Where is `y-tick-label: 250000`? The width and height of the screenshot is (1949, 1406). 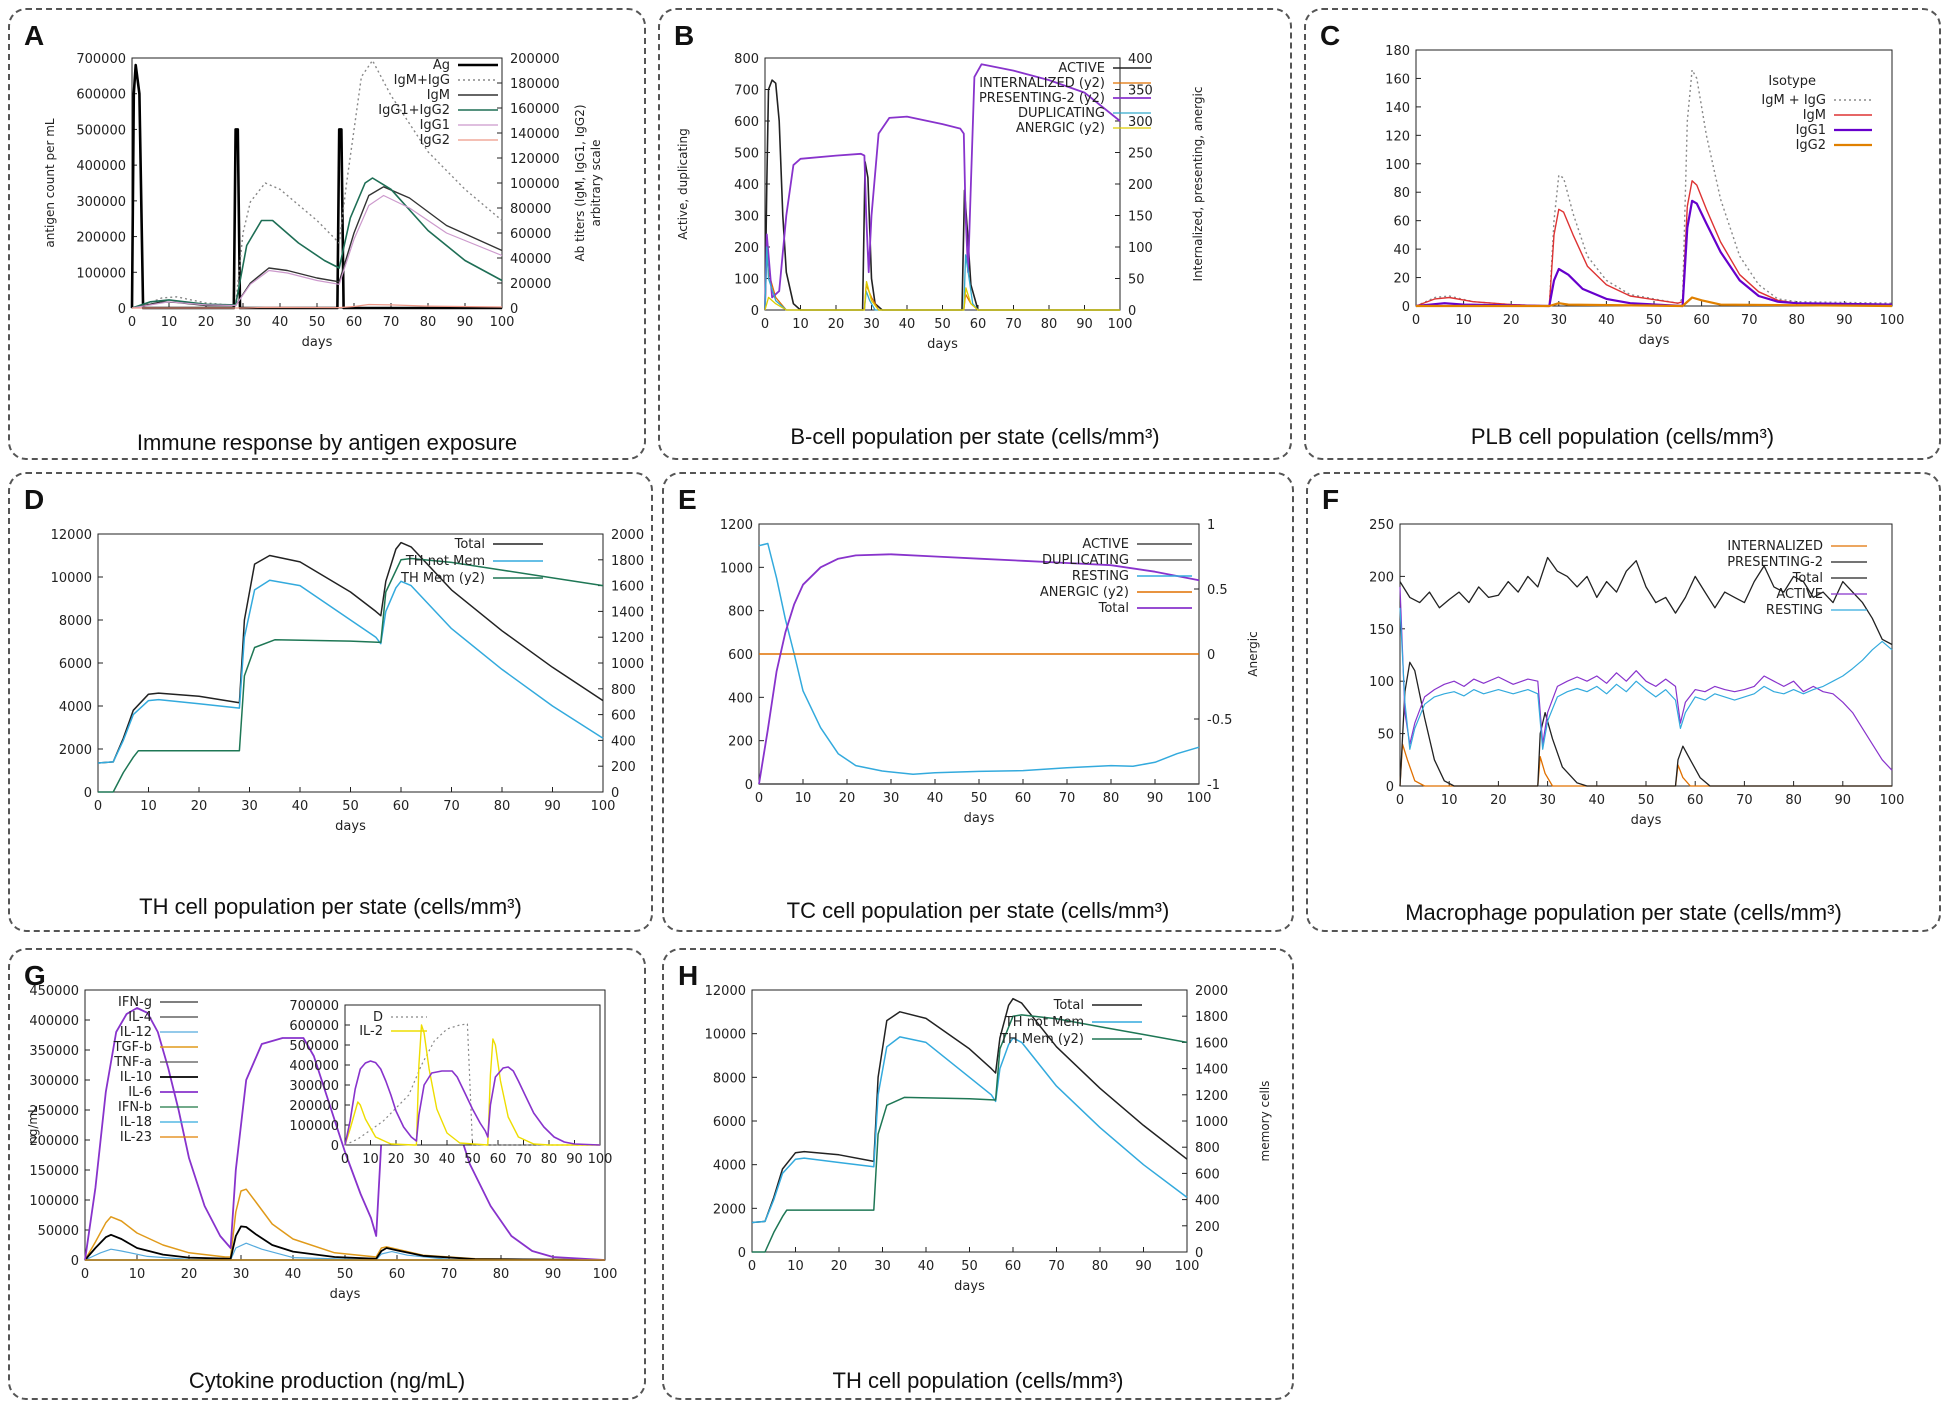
y-tick-label: 250000 is located at coordinates (54, 1111).